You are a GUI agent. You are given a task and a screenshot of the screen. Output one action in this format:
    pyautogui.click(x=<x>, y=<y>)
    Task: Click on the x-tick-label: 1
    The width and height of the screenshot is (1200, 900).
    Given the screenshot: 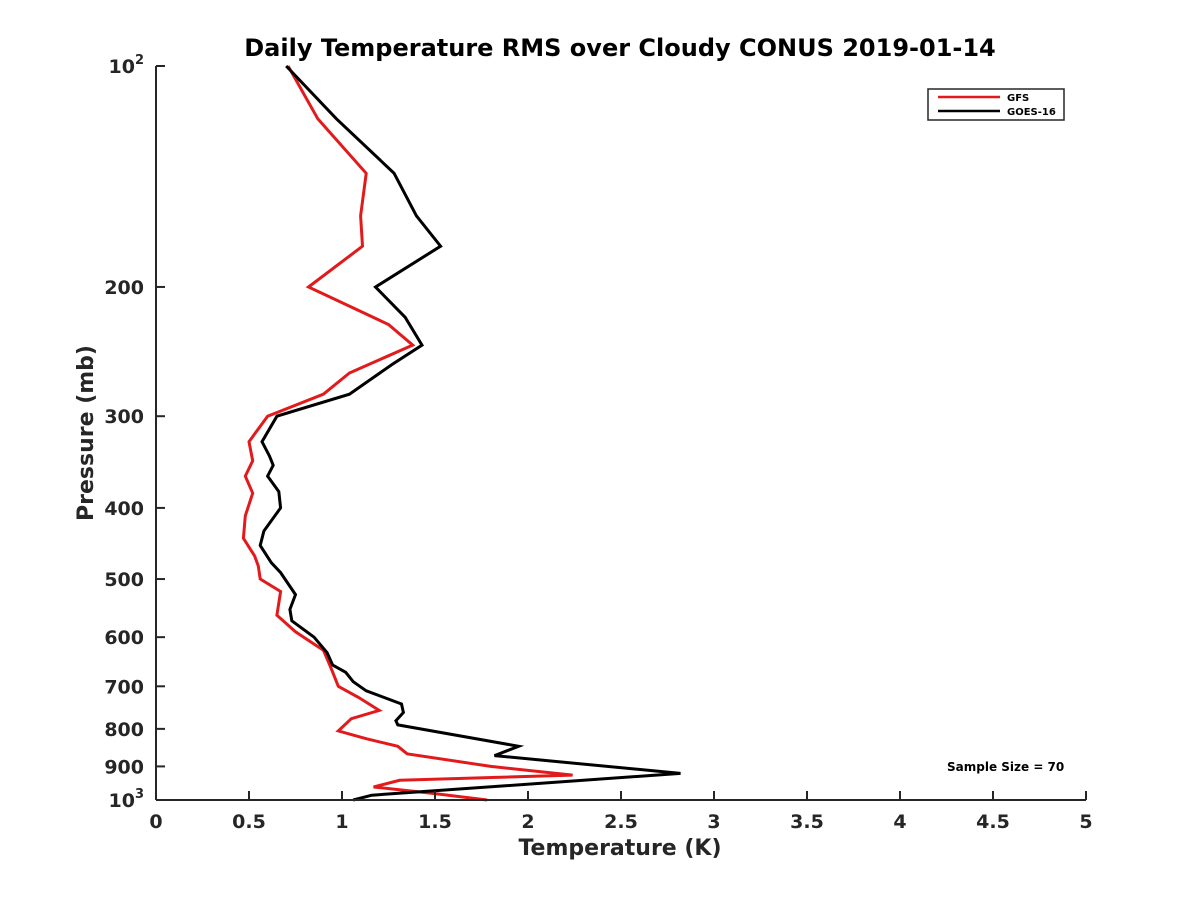 What is the action you would take?
    pyautogui.click(x=341, y=822)
    